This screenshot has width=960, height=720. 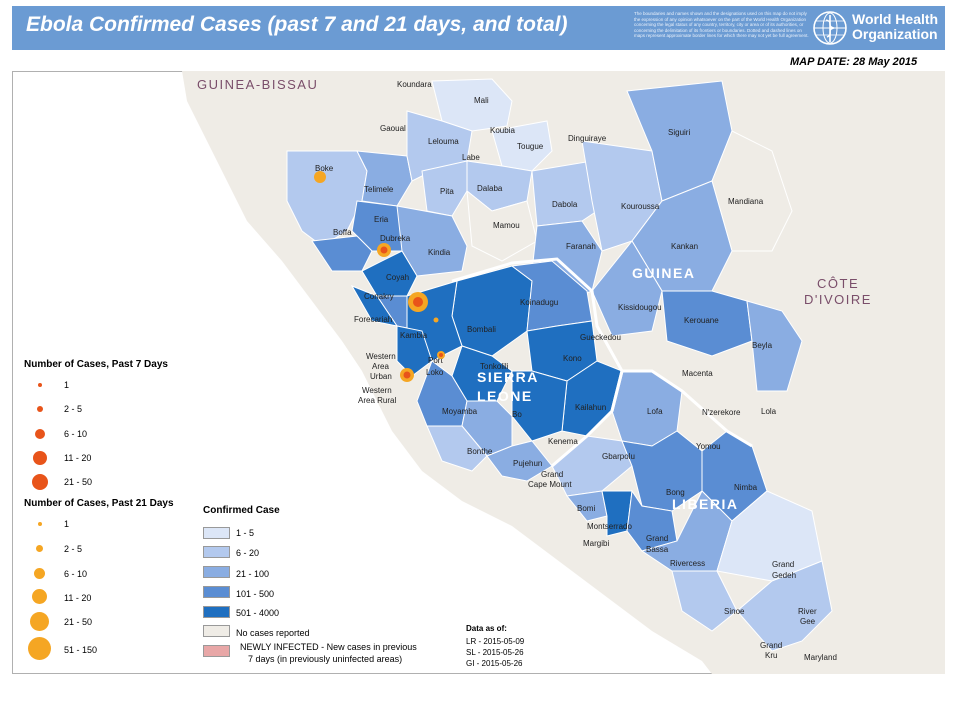 I want to click on district-label: Lelouma, so click(x=443, y=141).